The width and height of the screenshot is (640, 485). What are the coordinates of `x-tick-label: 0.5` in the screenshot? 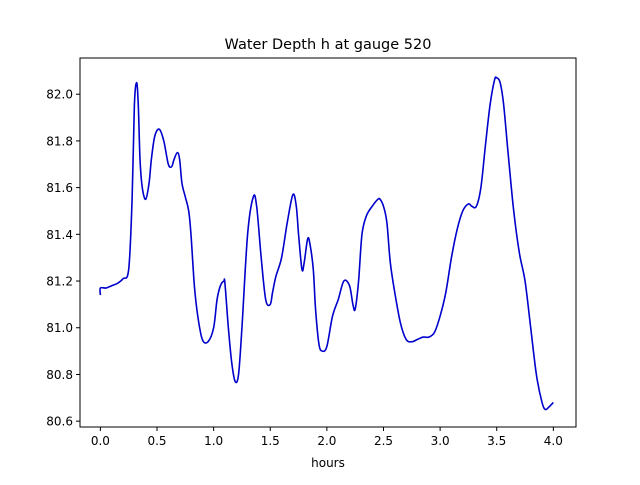 It's located at (156, 441).